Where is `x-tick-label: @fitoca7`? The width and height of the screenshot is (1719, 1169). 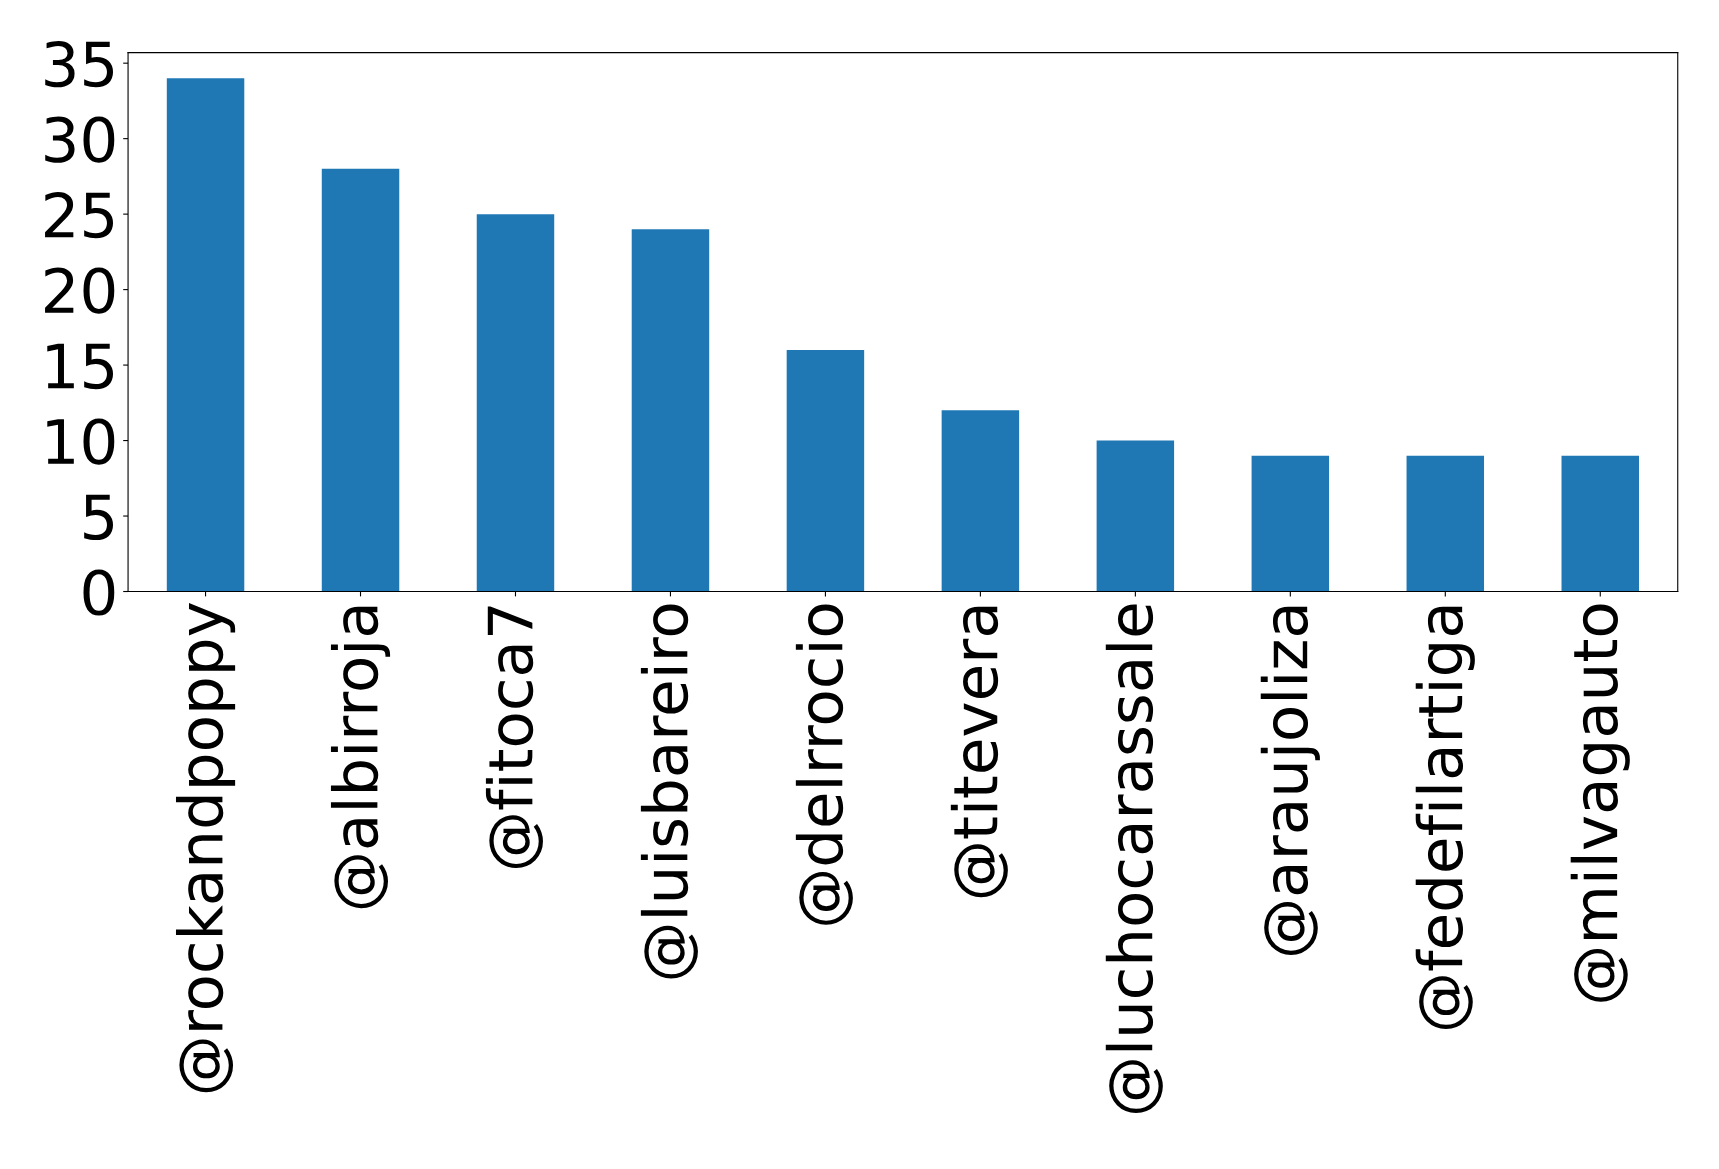
x-tick-label: @fitoca7 is located at coordinates (514, 737).